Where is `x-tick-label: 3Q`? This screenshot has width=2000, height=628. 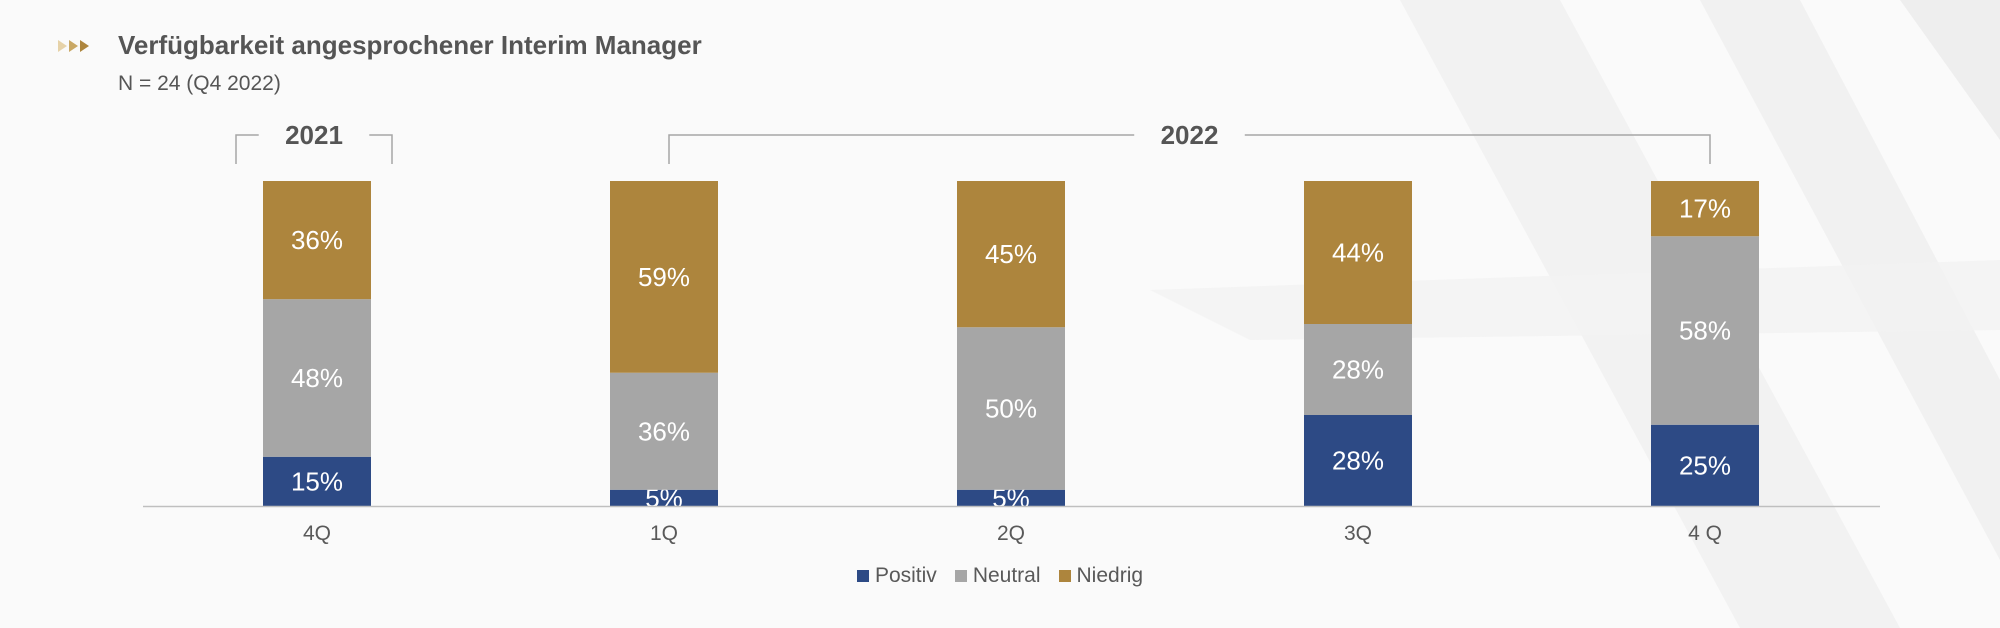
x-tick-label: 3Q is located at coordinates (1358, 533).